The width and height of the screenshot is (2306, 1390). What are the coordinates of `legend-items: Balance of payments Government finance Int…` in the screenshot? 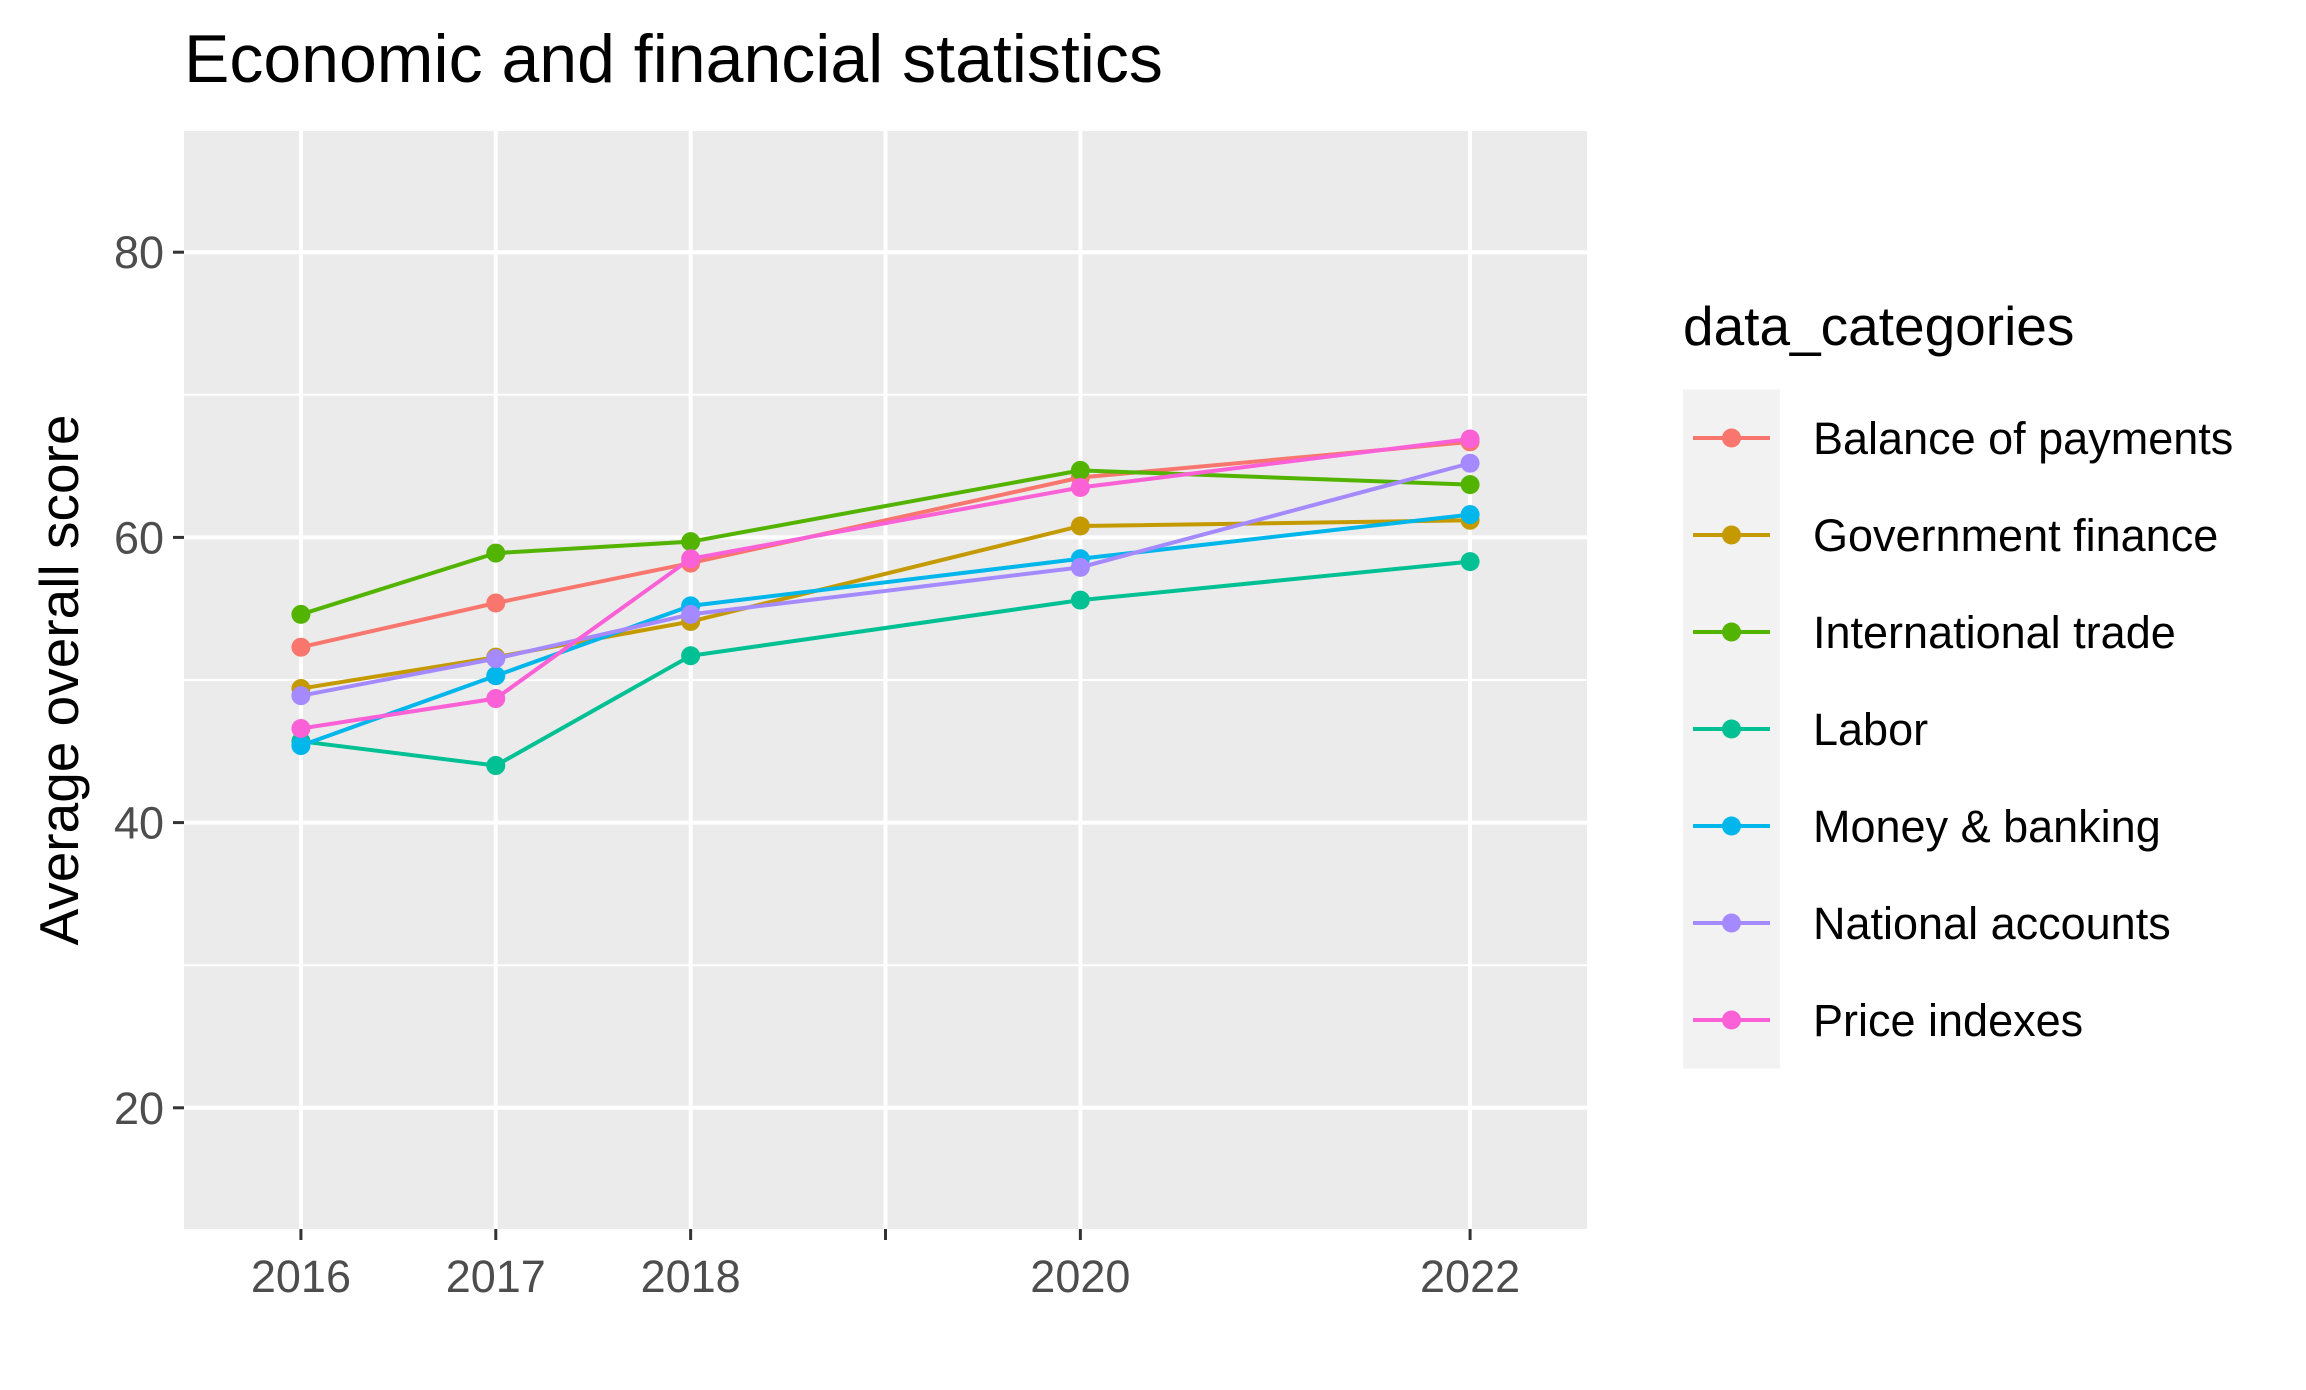 It's located at (1958, 729).